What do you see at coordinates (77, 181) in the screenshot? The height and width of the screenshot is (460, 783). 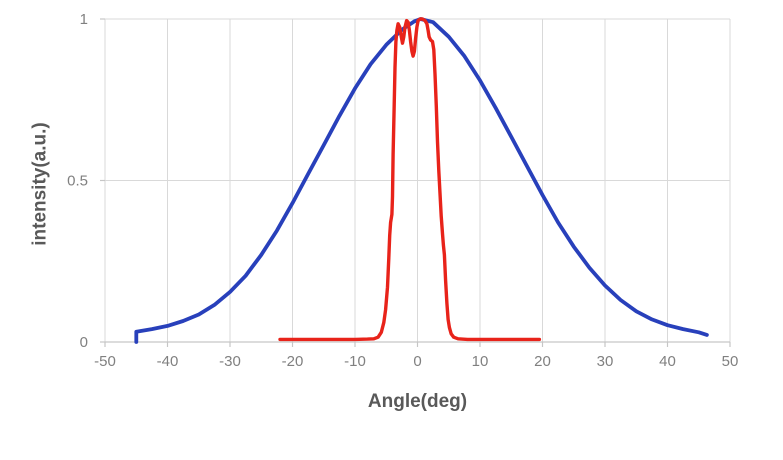 I see `y-tick-label: 0.5` at bounding box center [77, 181].